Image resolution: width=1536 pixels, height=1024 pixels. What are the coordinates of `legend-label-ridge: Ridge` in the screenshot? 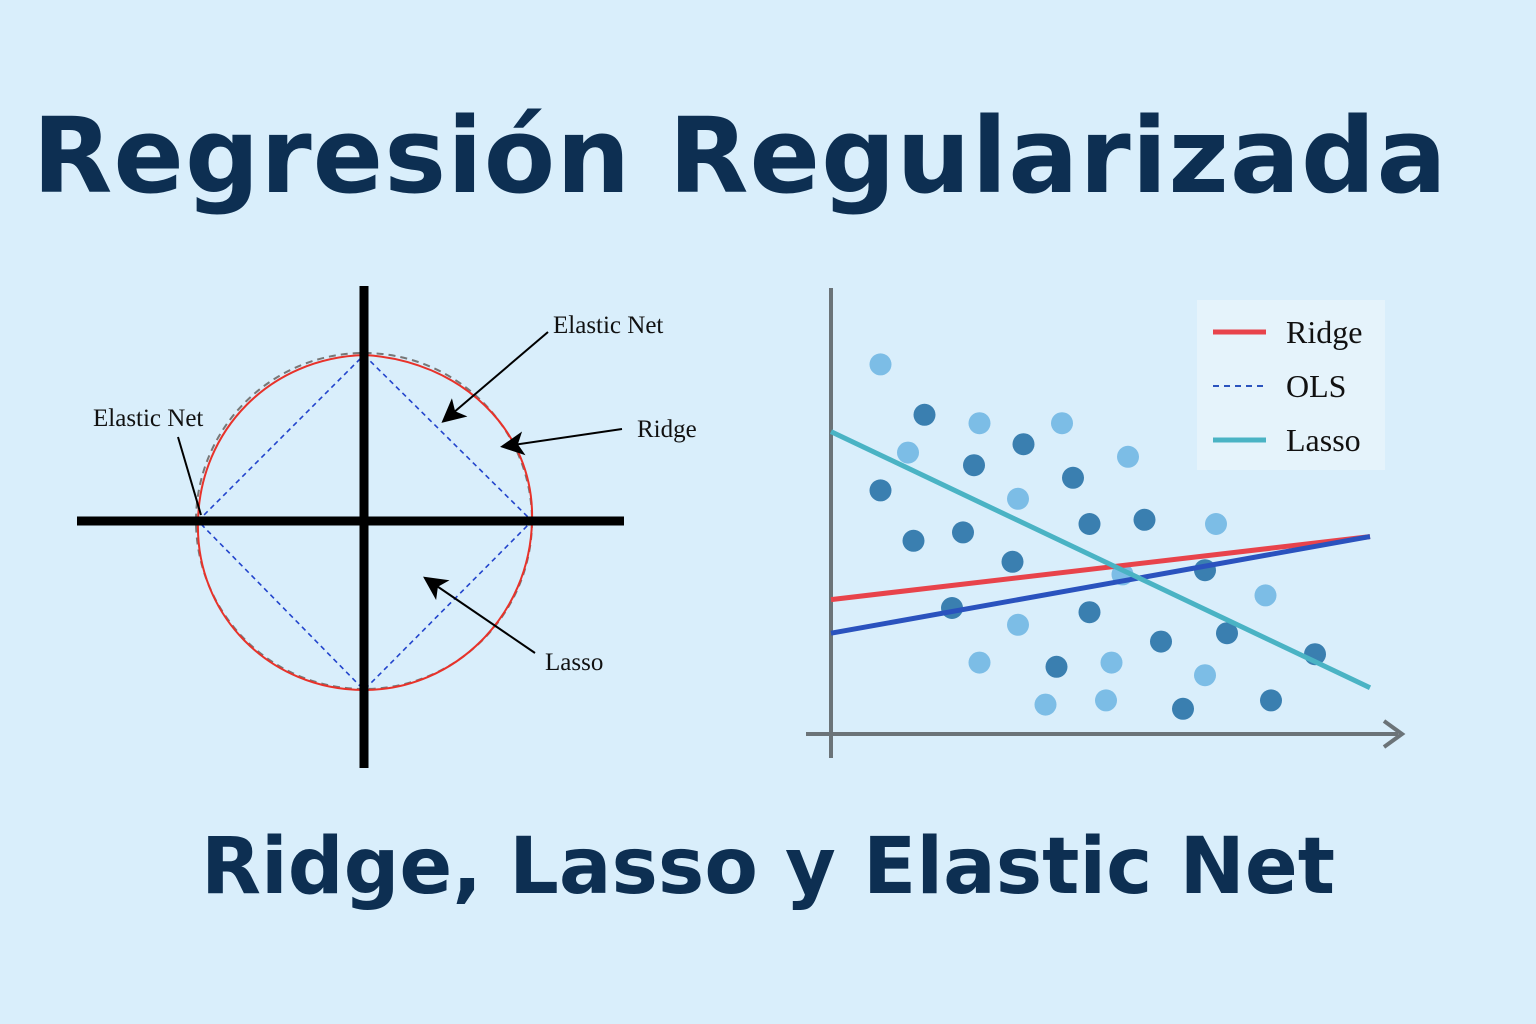 It's located at (1324, 332).